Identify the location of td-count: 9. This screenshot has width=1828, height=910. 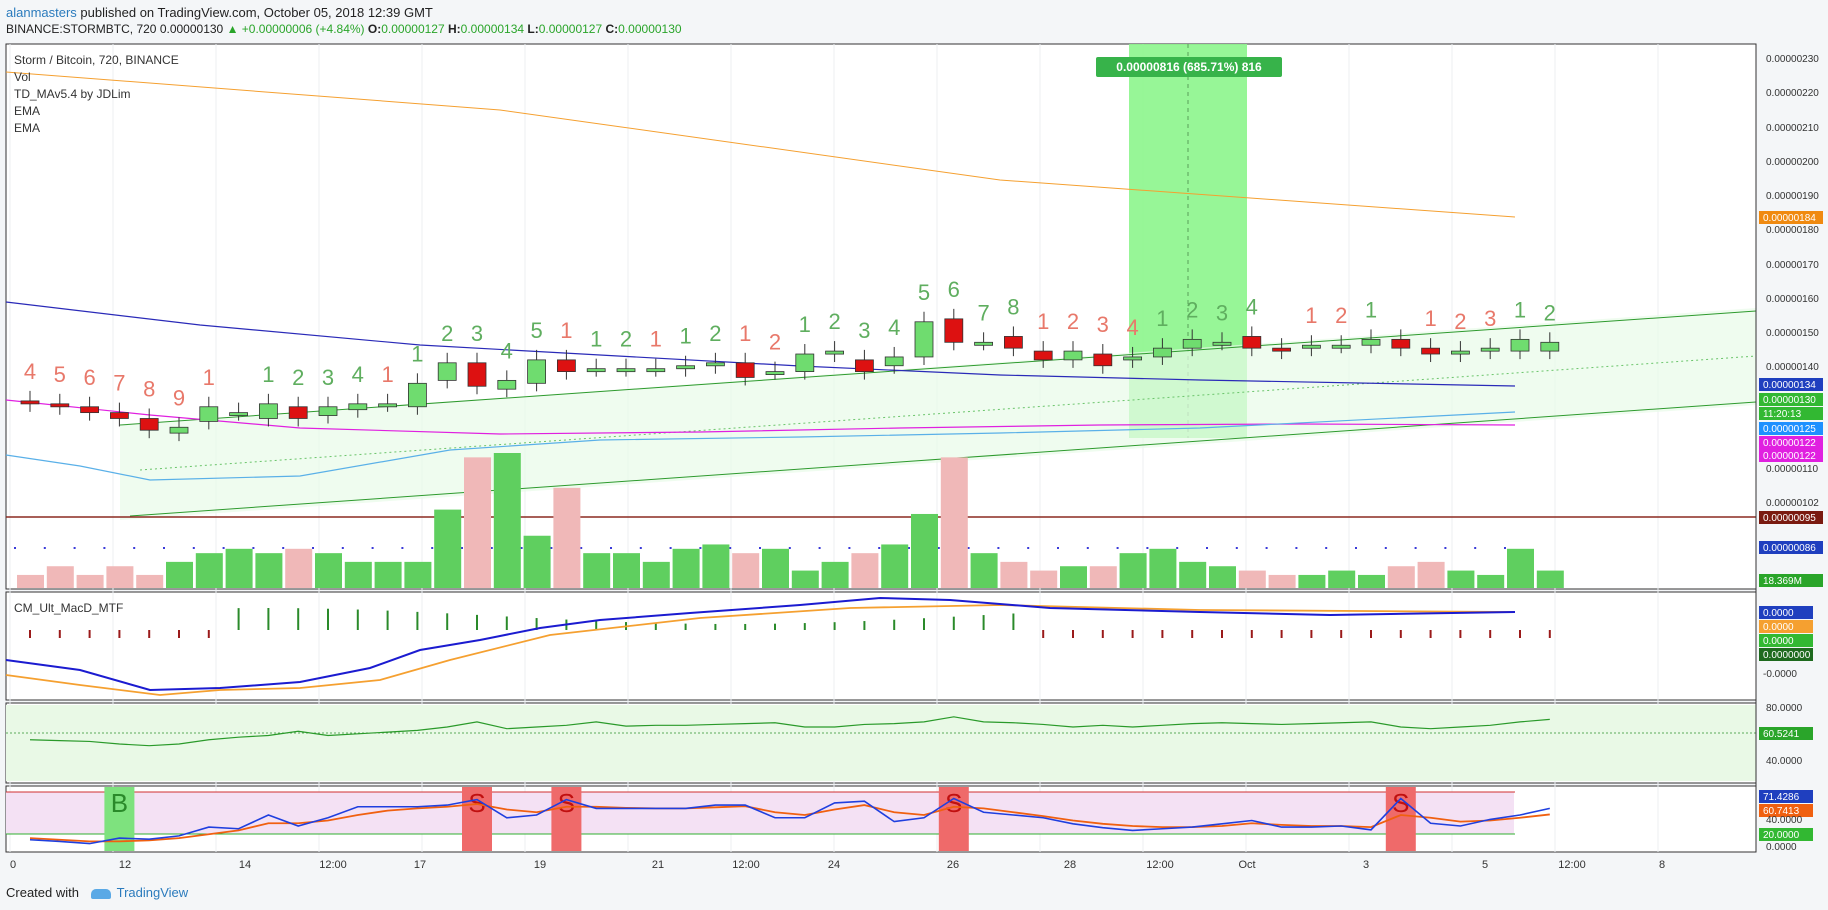
(179, 397).